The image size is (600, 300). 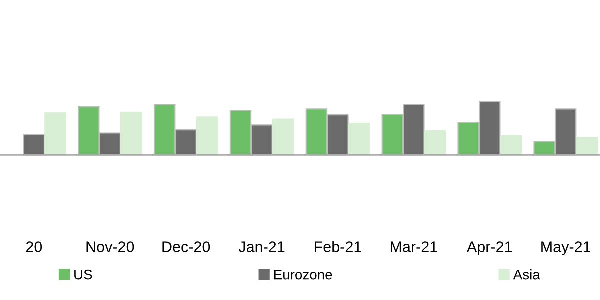 I want to click on x-tick-label: May-21, so click(x=566, y=249).